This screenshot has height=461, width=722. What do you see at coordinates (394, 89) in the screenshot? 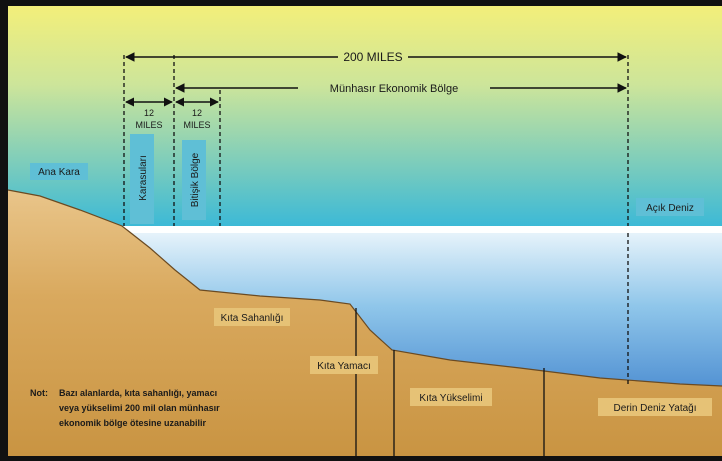
I see `eez-label: Münhasır Ekonomik Bölge` at bounding box center [394, 89].